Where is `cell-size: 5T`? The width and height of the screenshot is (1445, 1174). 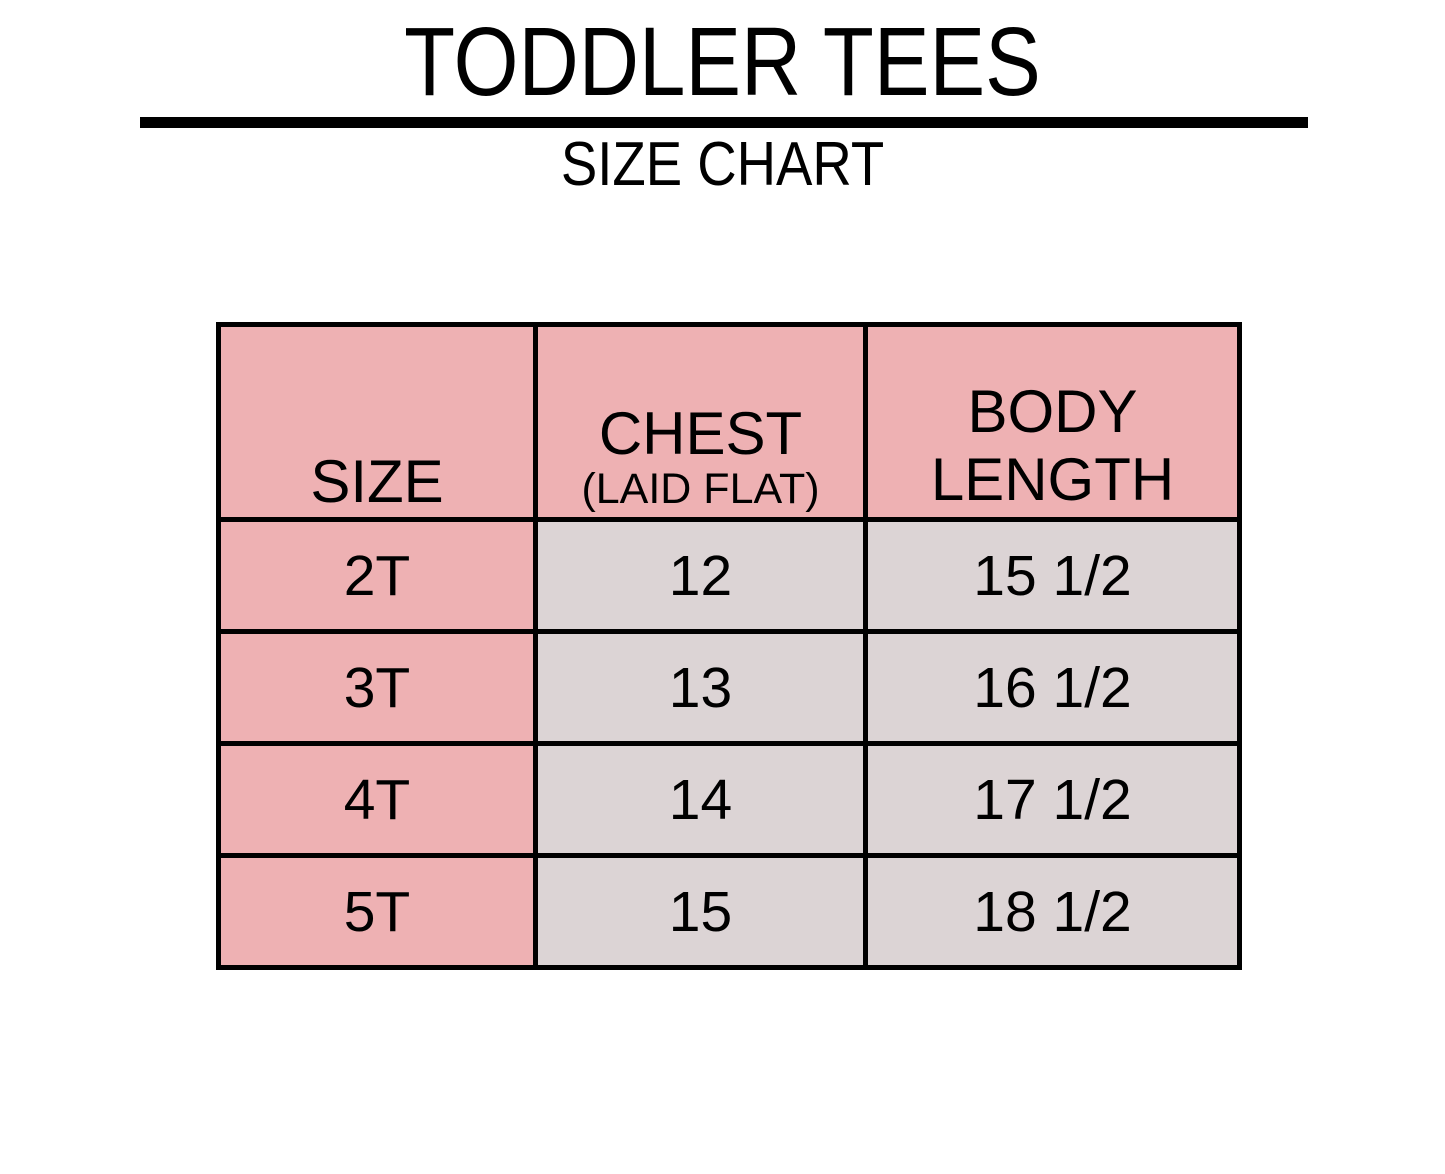
cell-size: 5T is located at coordinates (377, 911).